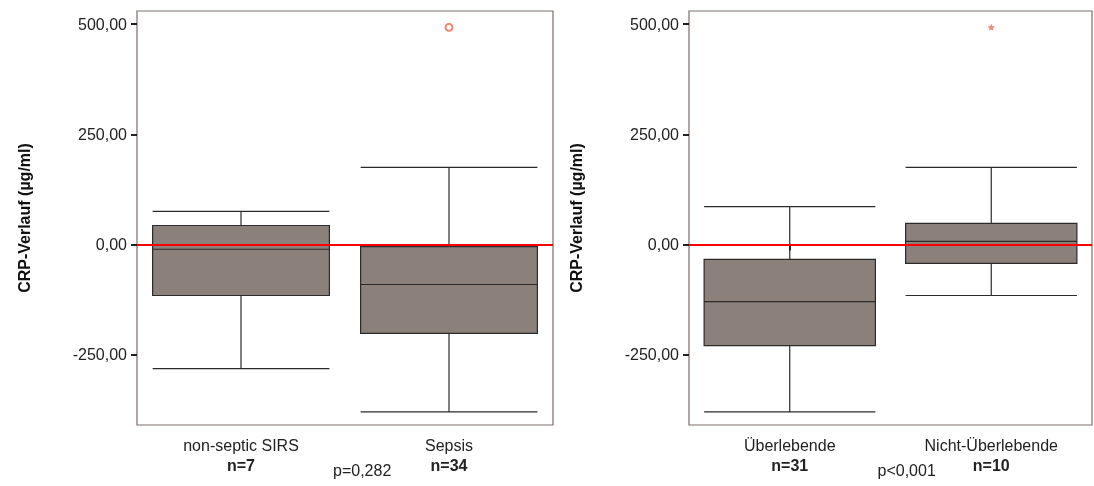 The width and height of the screenshot is (1094, 486). Describe the element at coordinates (906, 470) in the screenshot. I see `text: p<0,001` at that location.